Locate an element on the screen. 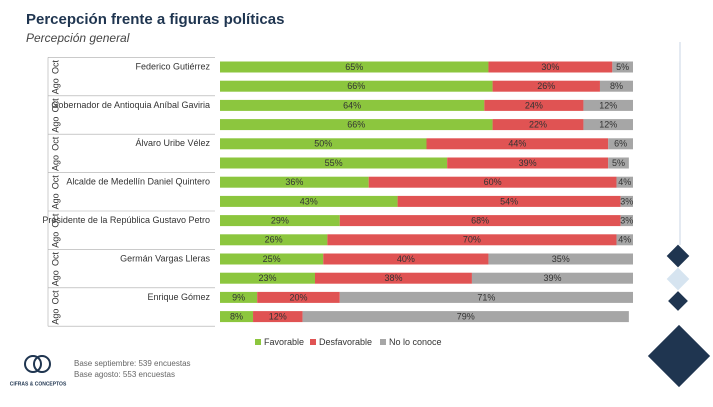 Image resolution: width=713 pixels, height=407 pixels. value-label: 25% is located at coordinates (272, 259).